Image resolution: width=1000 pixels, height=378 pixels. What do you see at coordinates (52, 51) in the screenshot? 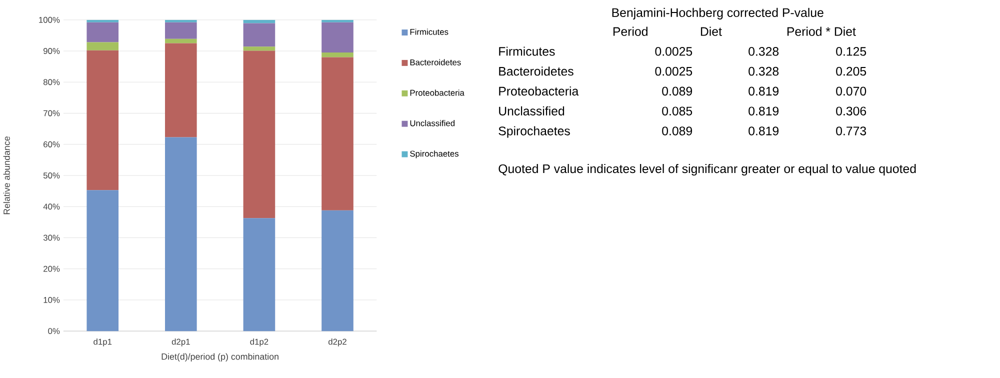
I see `y-tick-label: 90%` at bounding box center [52, 51].